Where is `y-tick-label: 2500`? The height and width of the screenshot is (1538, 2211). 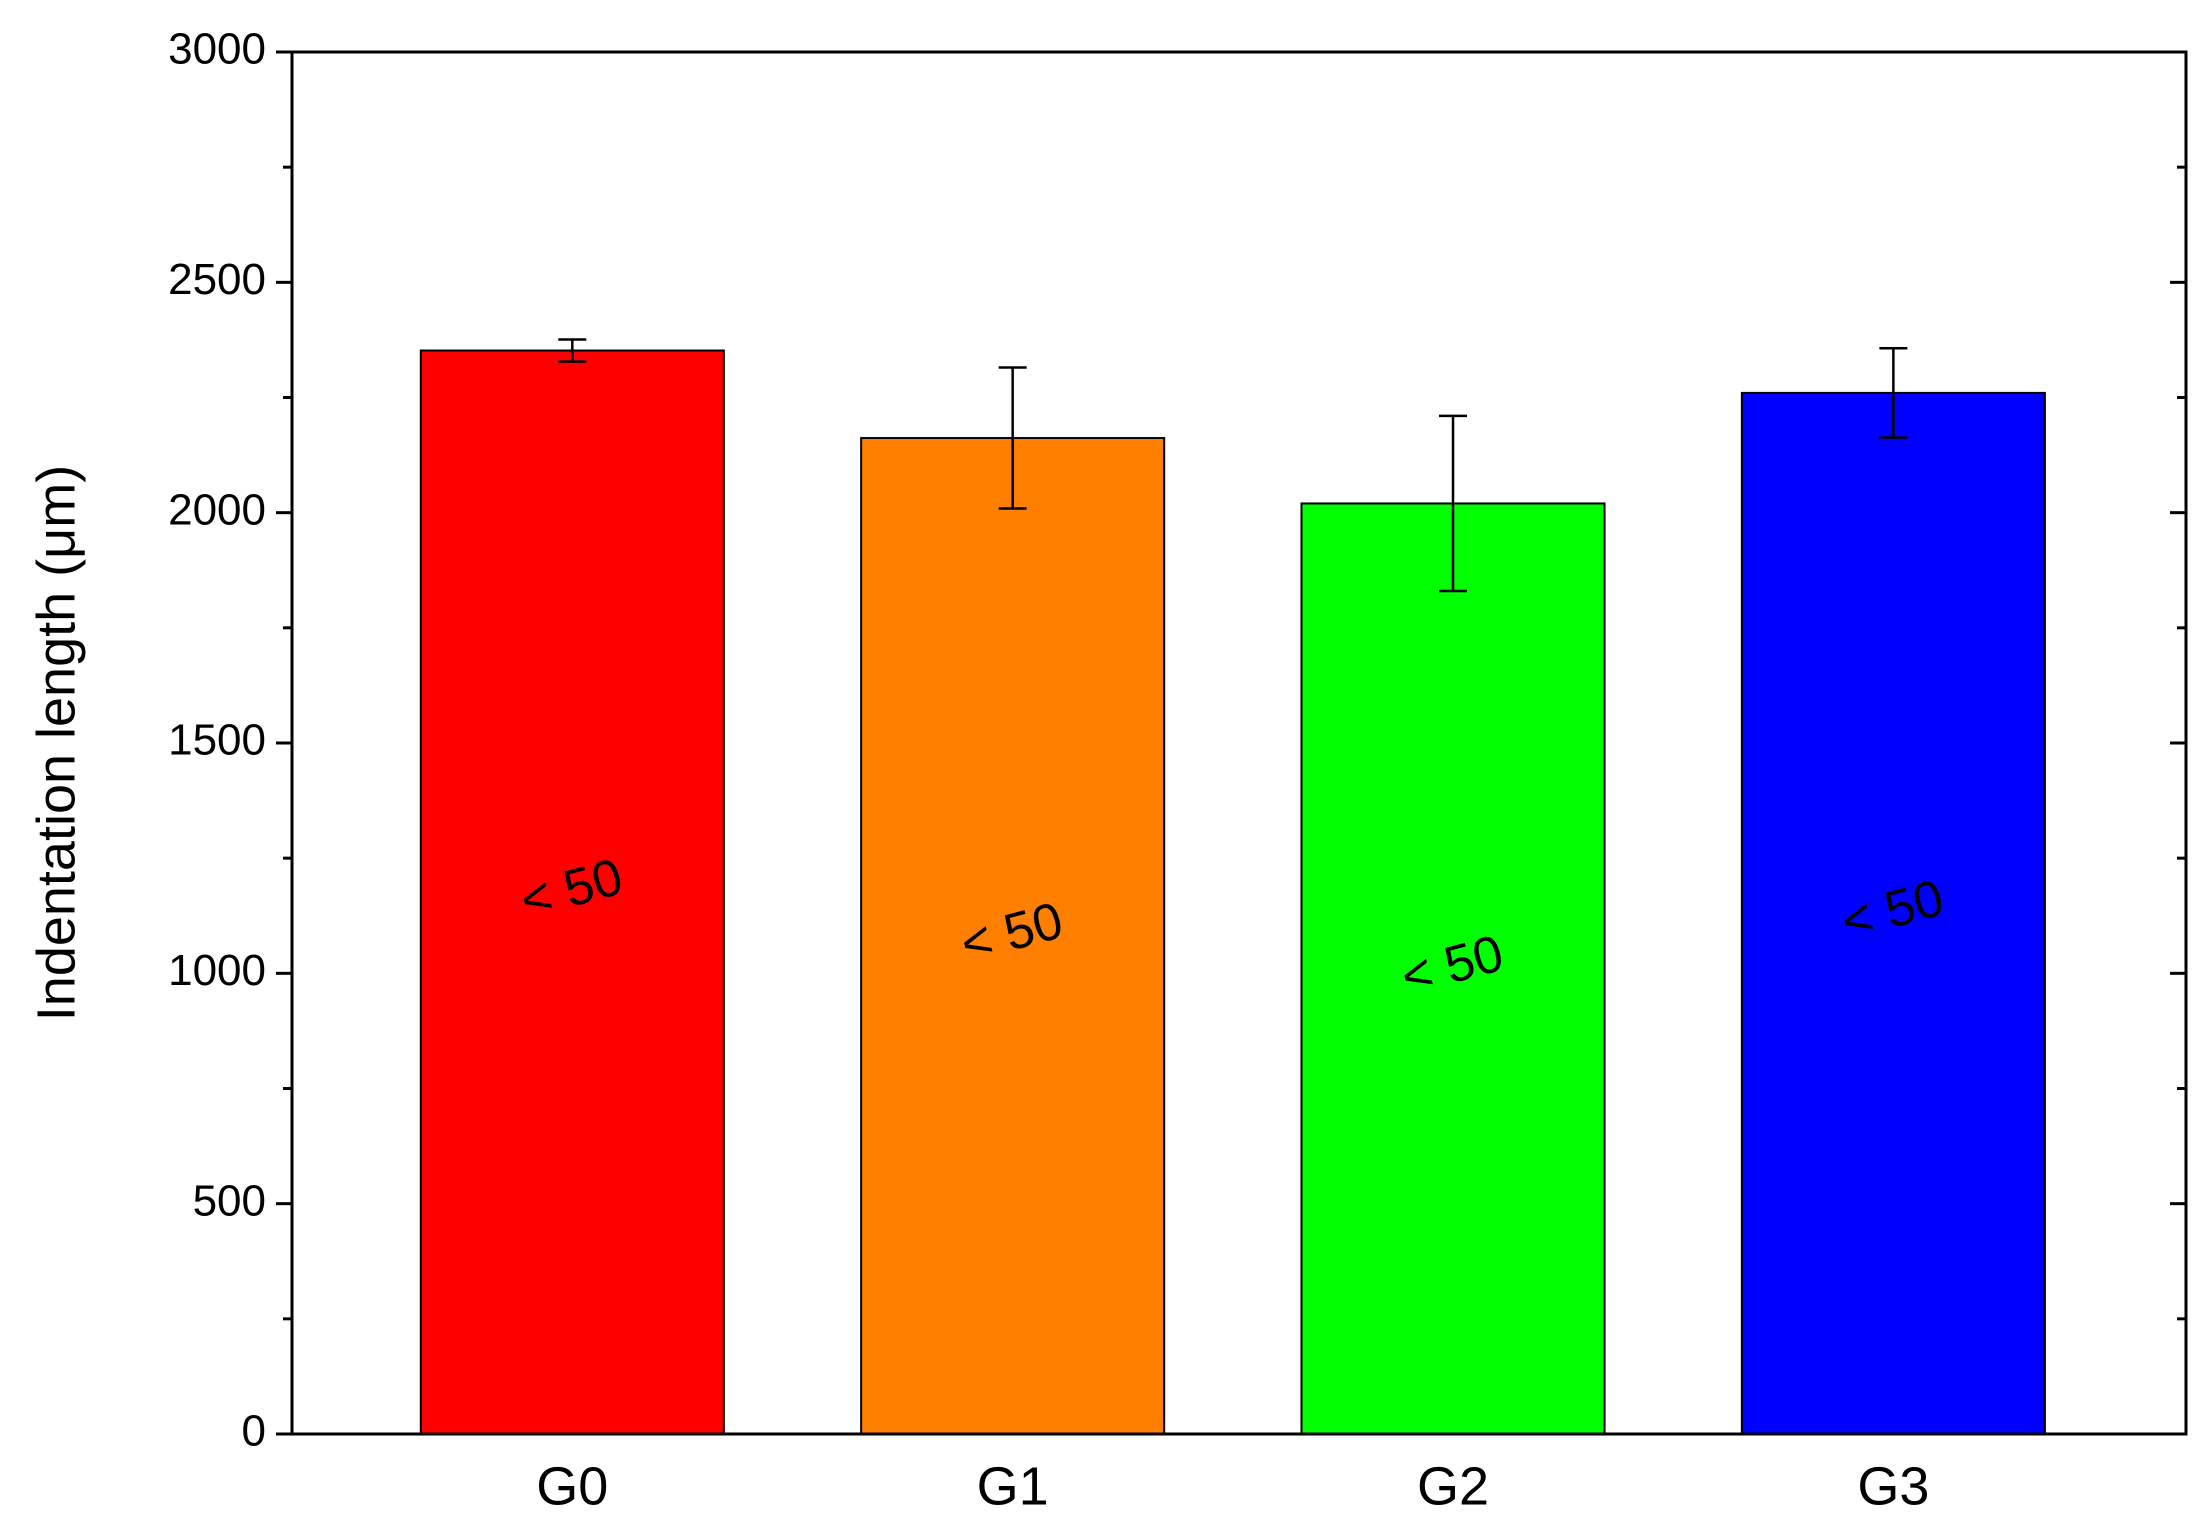
y-tick-label: 2500 is located at coordinates (217, 279).